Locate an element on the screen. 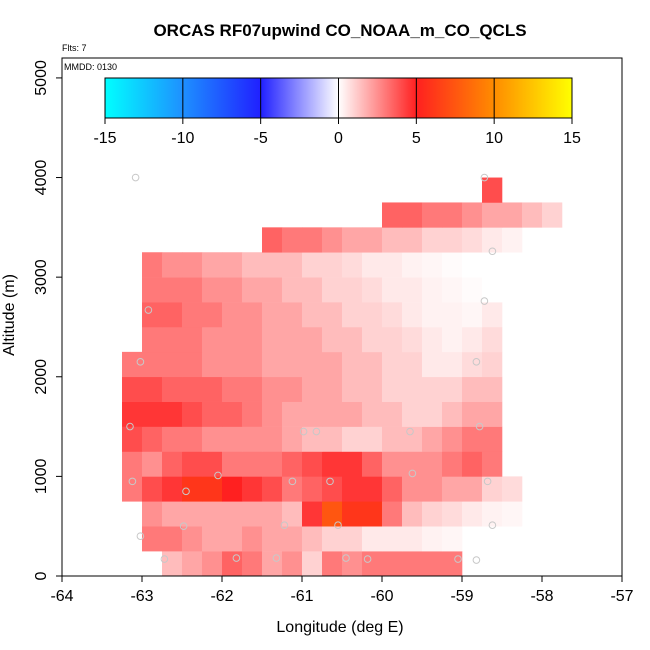  y-tick-label: 5000 is located at coordinates (41, 78).